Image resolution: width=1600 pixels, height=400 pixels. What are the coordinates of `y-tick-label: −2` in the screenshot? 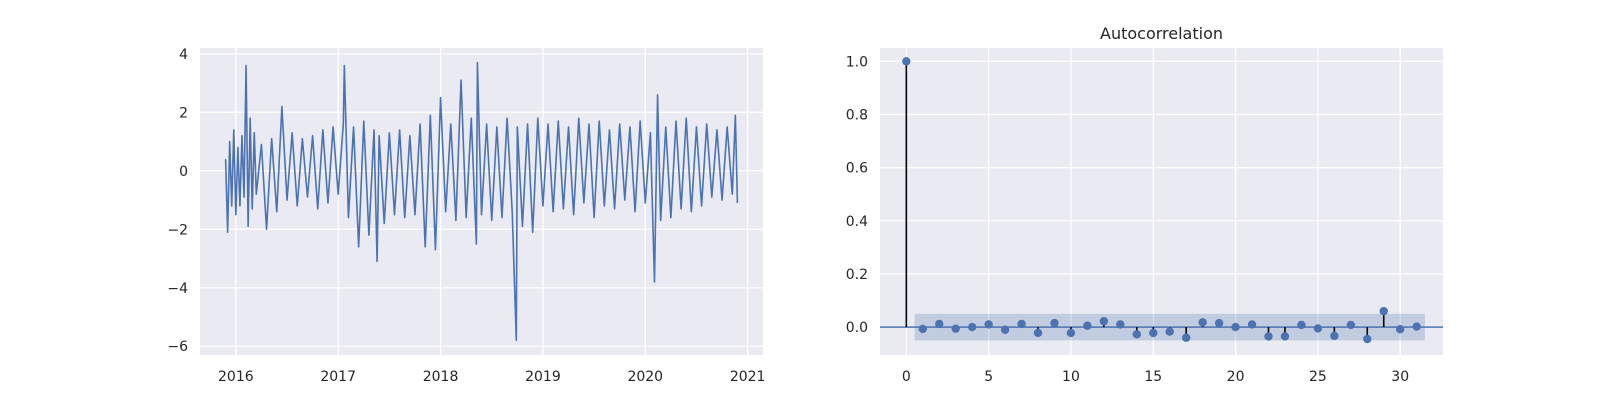 It's located at (177, 230).